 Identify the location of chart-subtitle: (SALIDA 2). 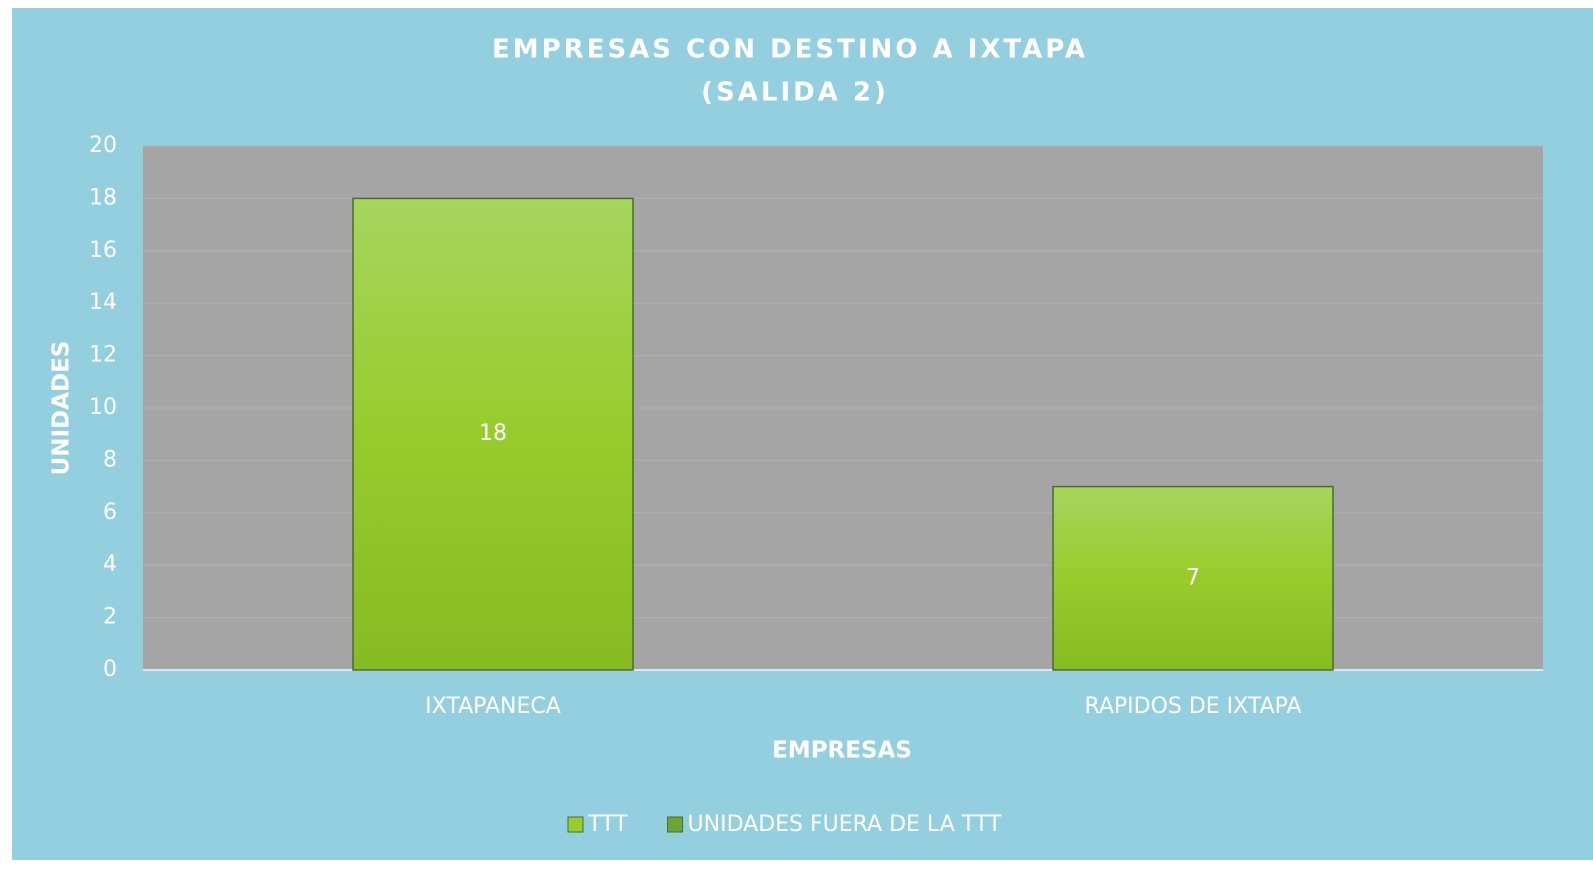
(795, 93).